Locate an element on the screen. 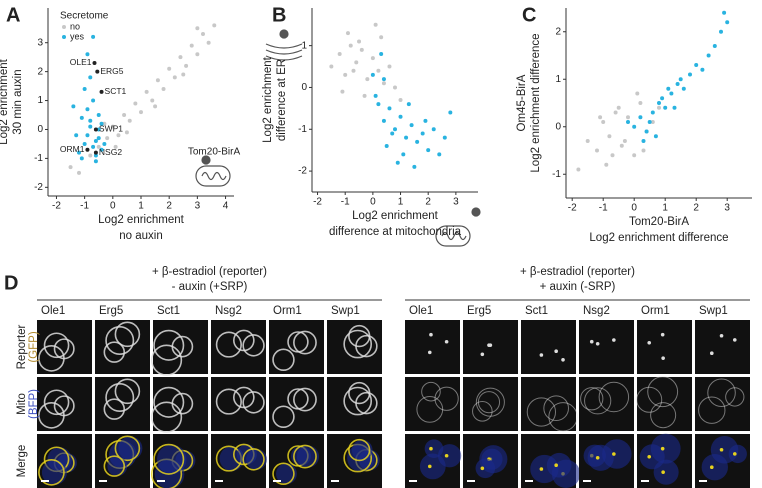 Image resolution: width=762 pixels, height=488 pixels. row-label-tag: (GFP) is located at coordinates (34, 346).